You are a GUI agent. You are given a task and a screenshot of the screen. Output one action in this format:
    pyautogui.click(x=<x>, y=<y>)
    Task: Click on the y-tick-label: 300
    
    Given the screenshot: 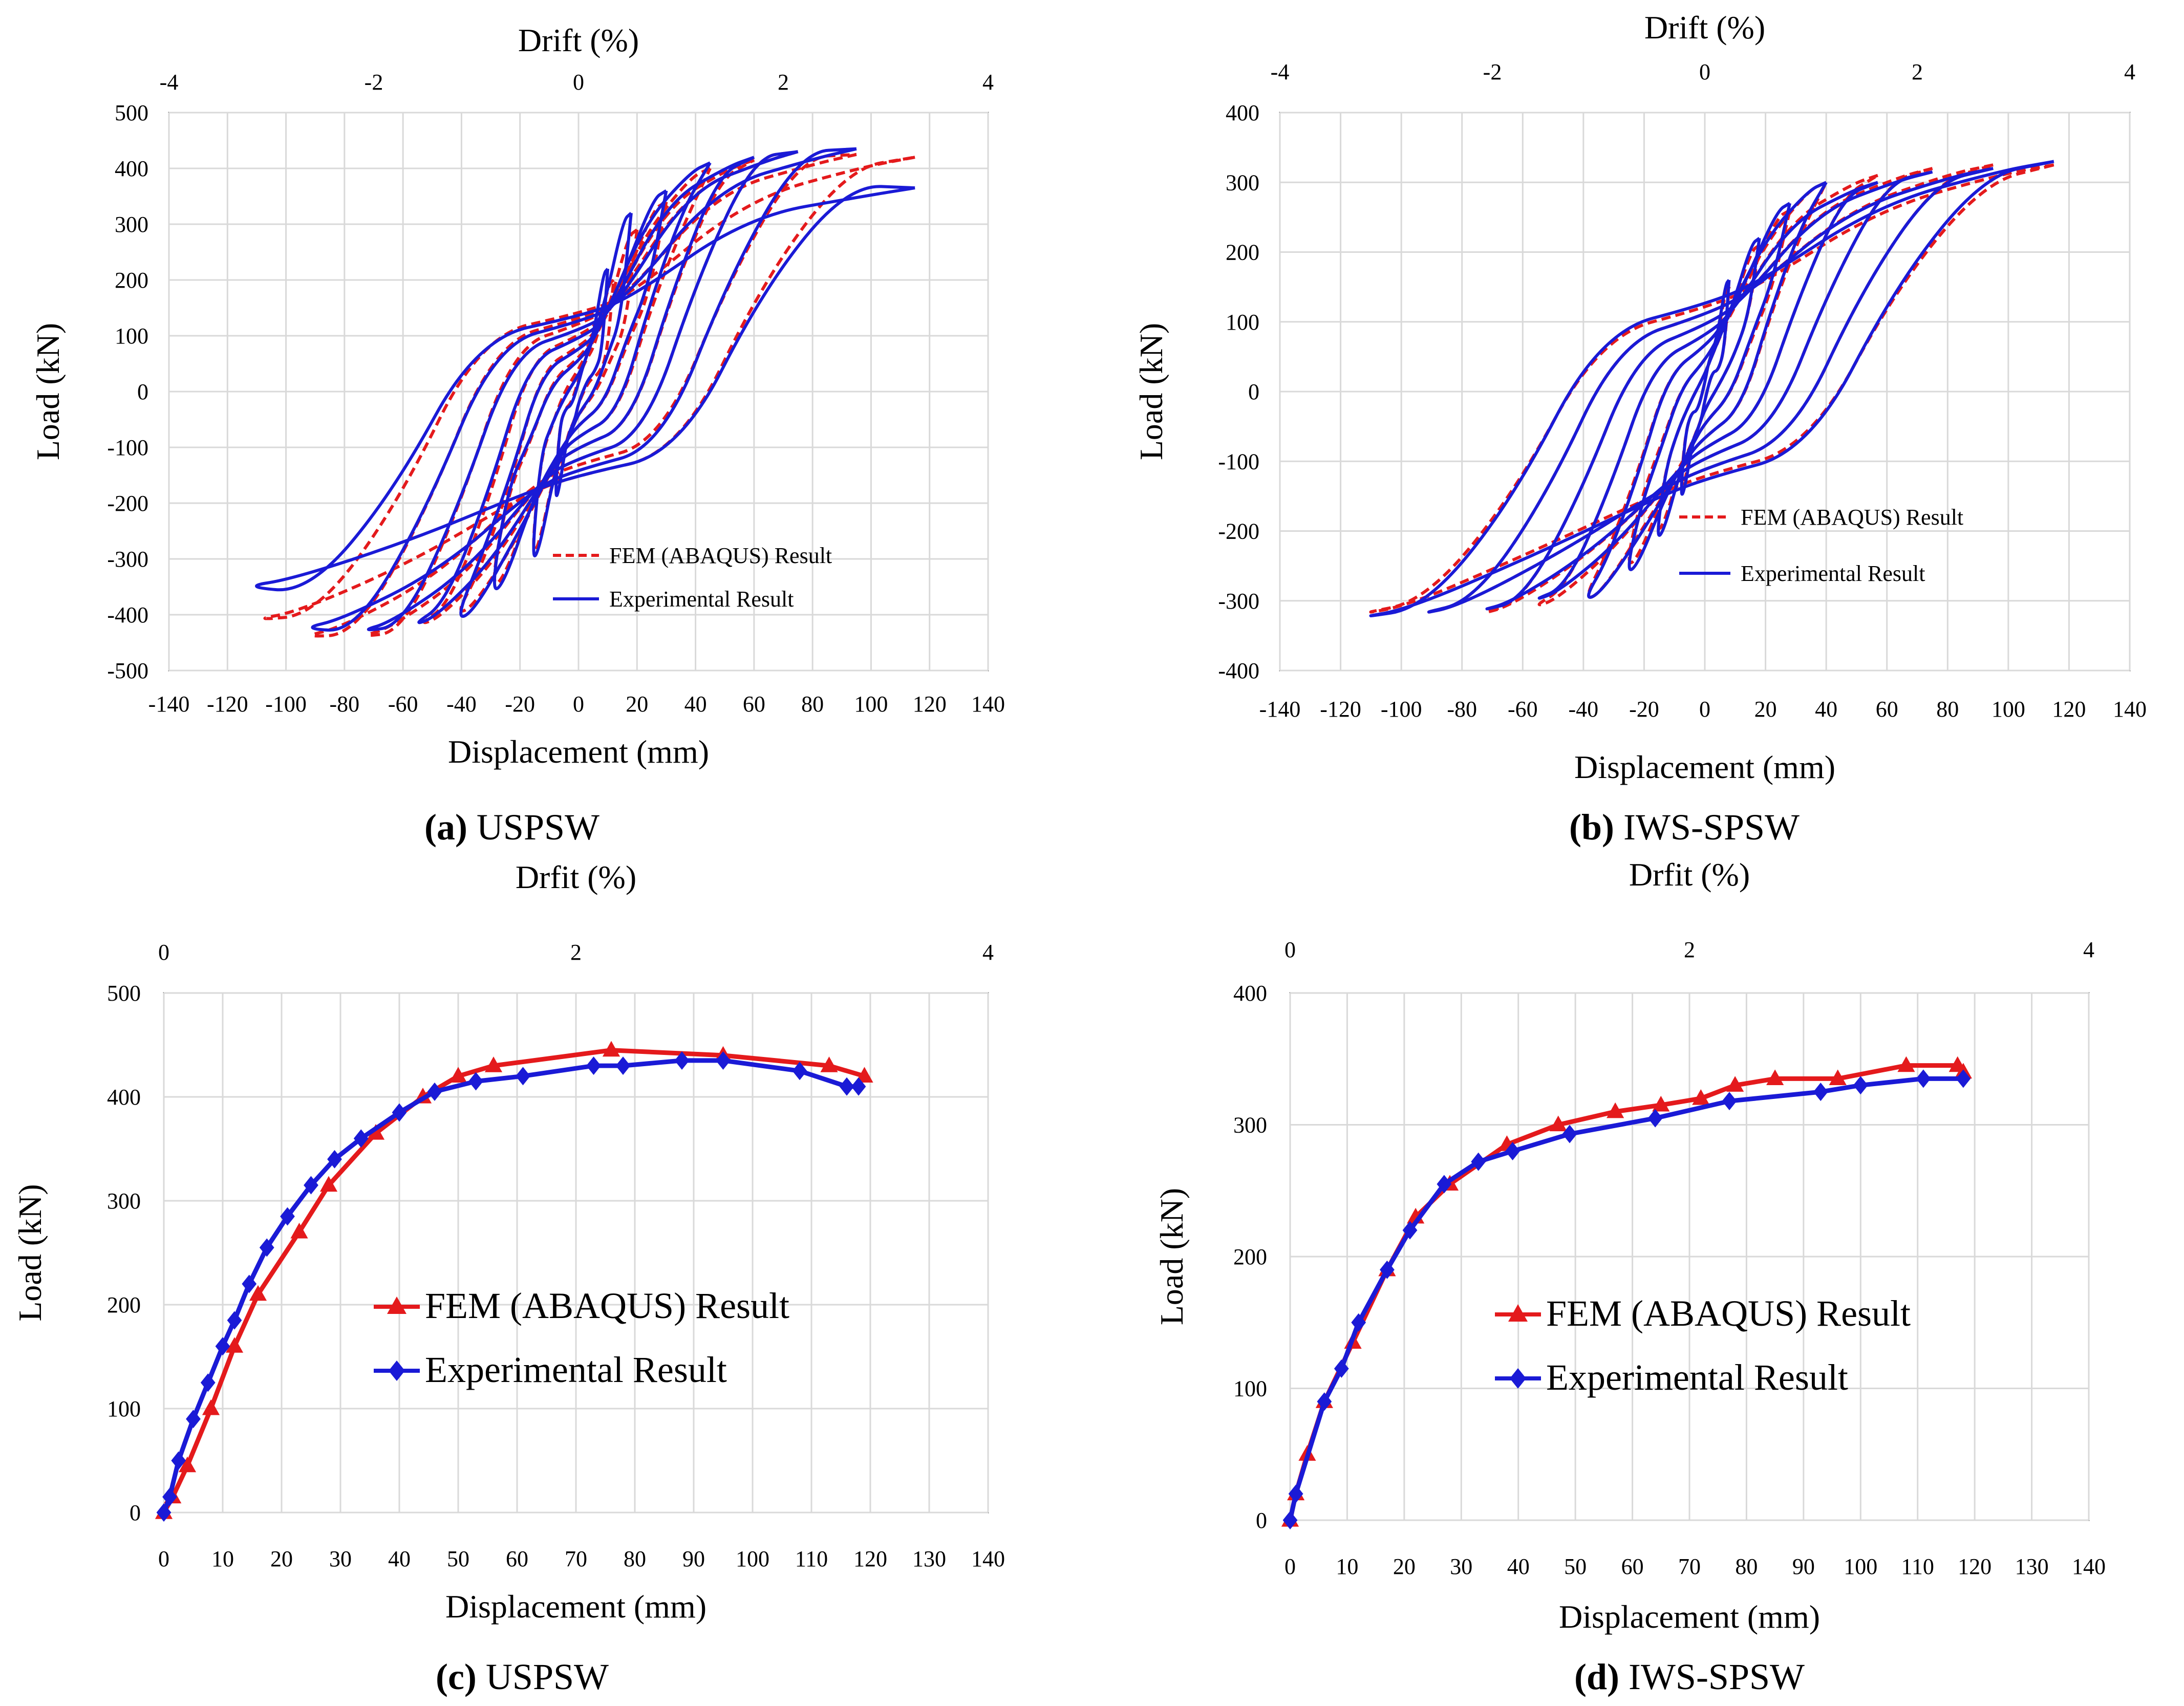 What is the action you would take?
    pyautogui.click(x=1250, y=1125)
    